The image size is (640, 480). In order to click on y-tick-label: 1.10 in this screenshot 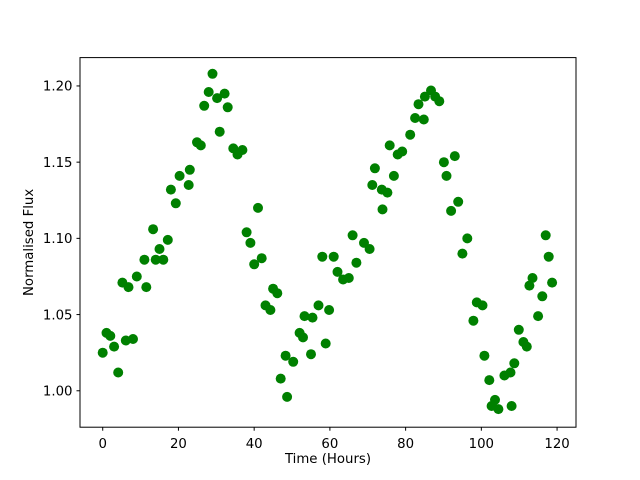, I will do `click(58, 239)`.